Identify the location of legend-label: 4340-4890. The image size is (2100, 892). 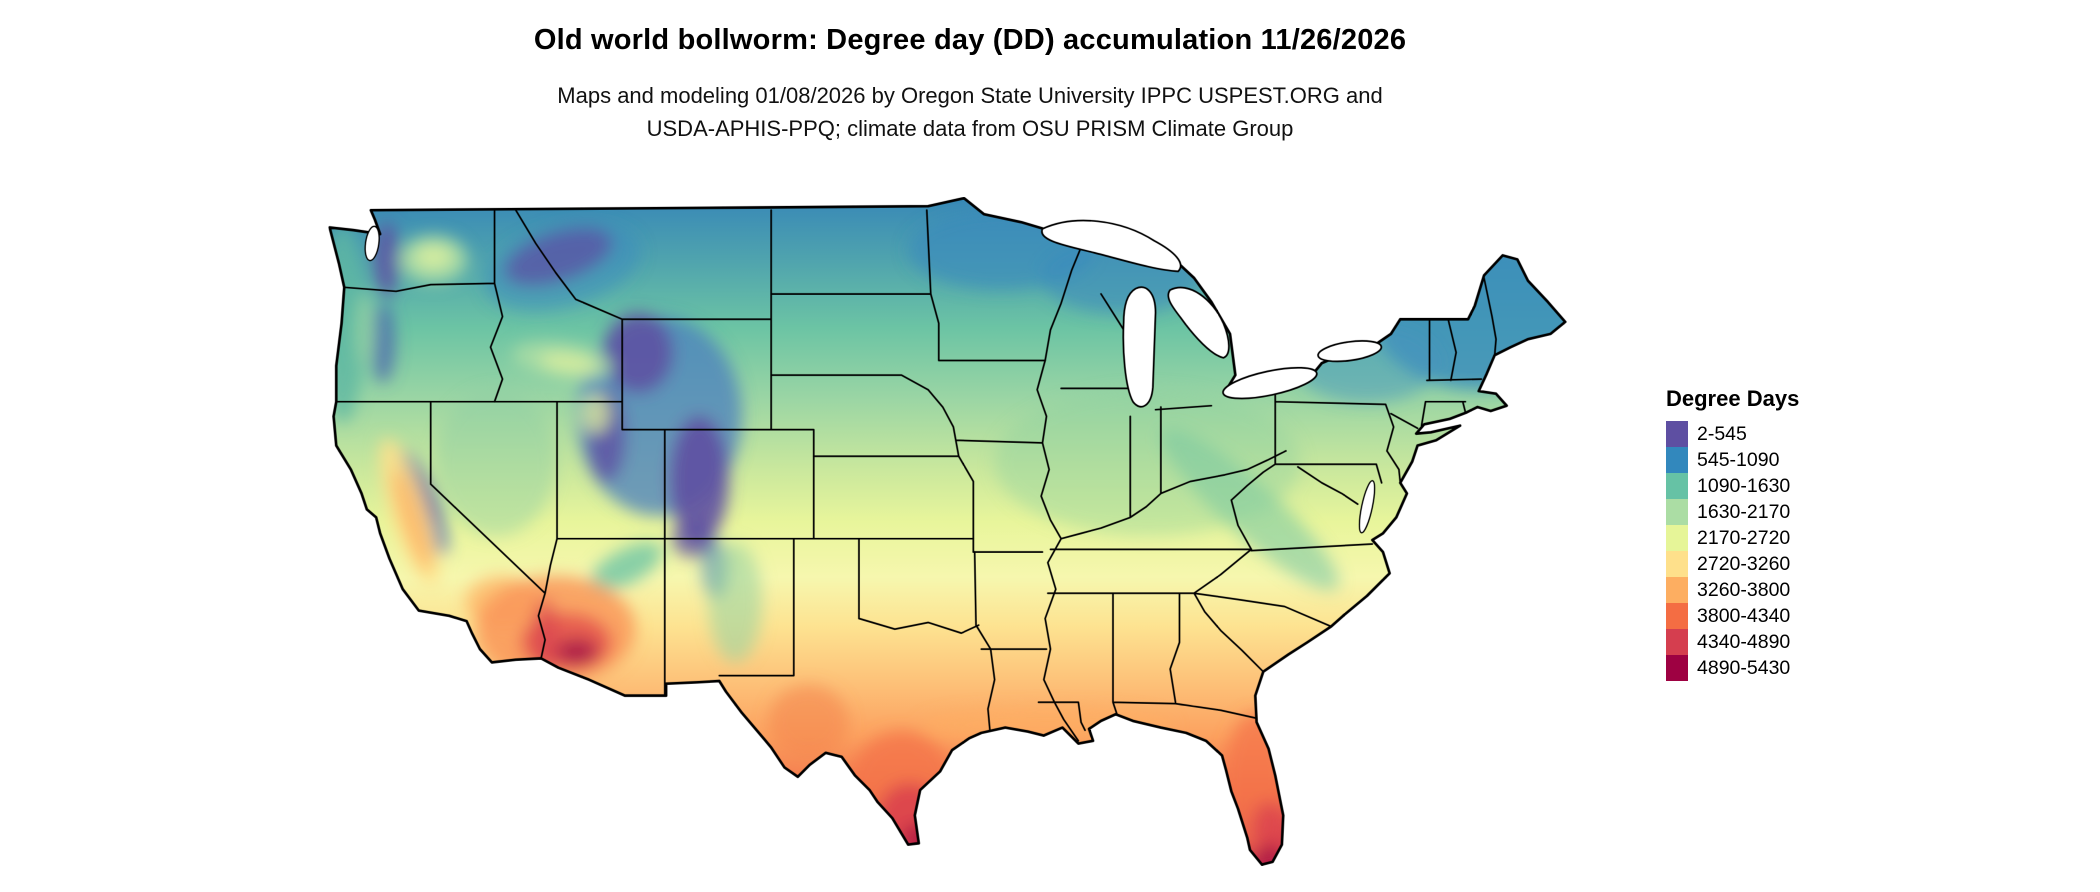
(1744, 641).